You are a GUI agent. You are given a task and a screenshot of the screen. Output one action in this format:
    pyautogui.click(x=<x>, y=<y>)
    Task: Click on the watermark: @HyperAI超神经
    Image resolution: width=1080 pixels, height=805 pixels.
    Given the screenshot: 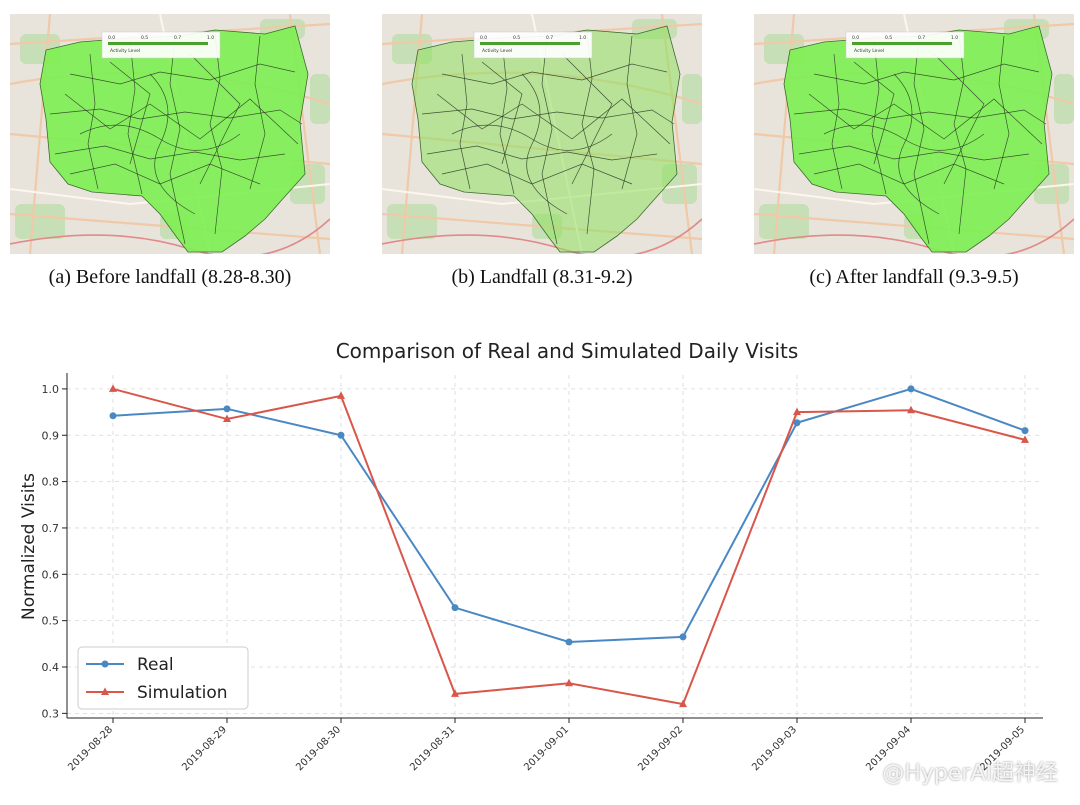 What is the action you would take?
    pyautogui.click(x=970, y=773)
    